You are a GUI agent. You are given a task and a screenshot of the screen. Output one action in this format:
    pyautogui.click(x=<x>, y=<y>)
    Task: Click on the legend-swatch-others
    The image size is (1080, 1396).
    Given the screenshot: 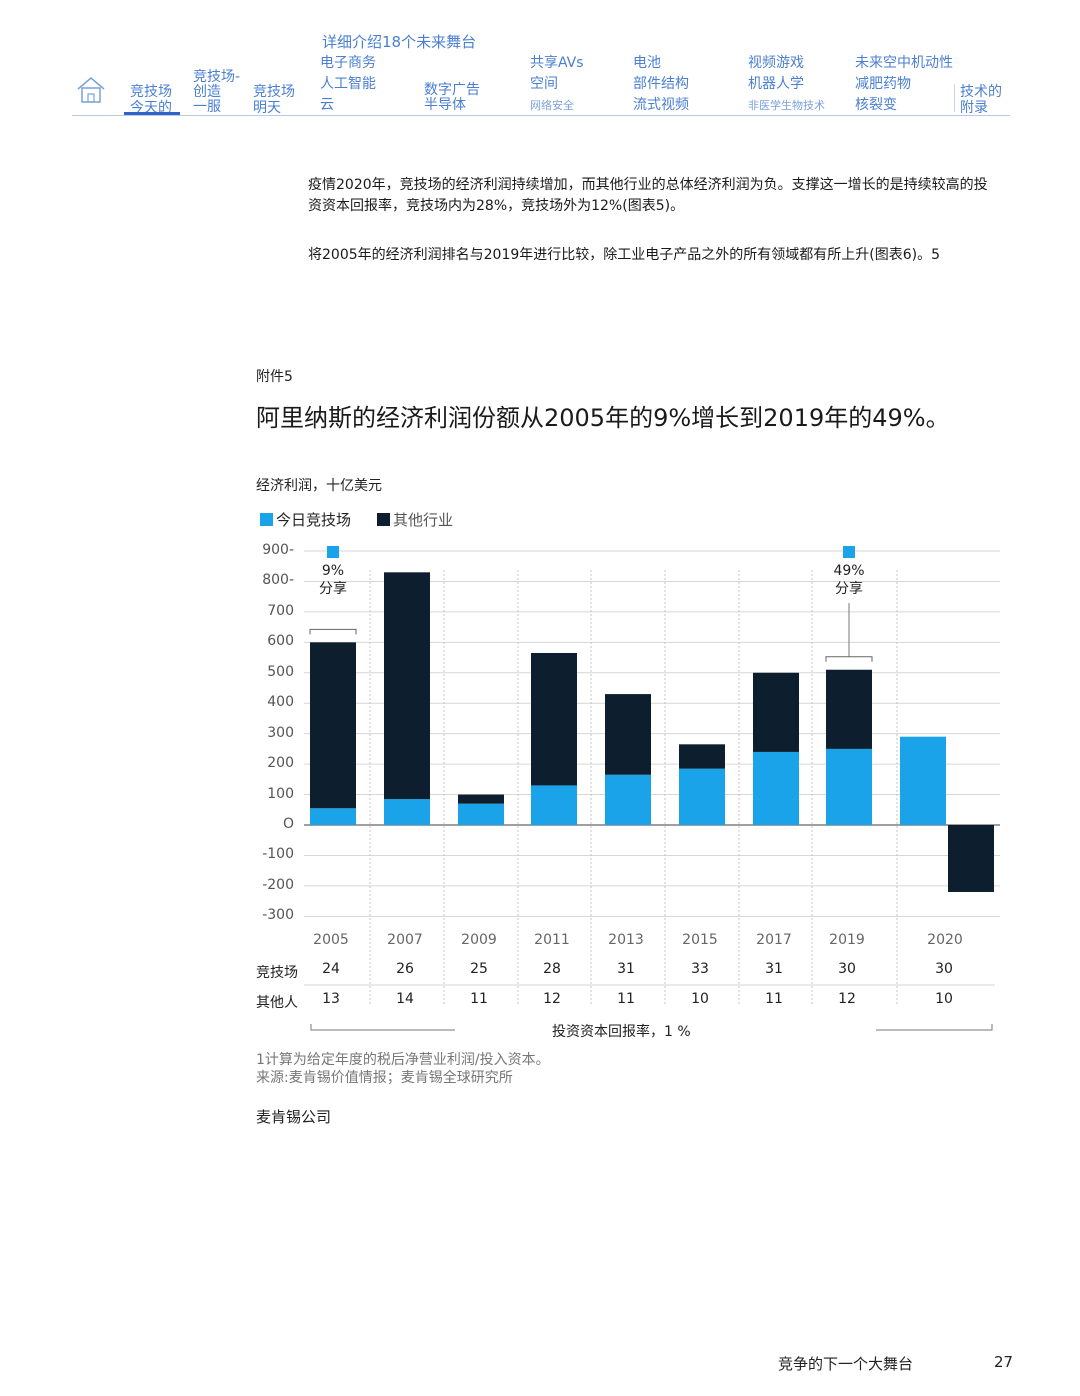 What is the action you would take?
    pyautogui.click(x=383, y=519)
    